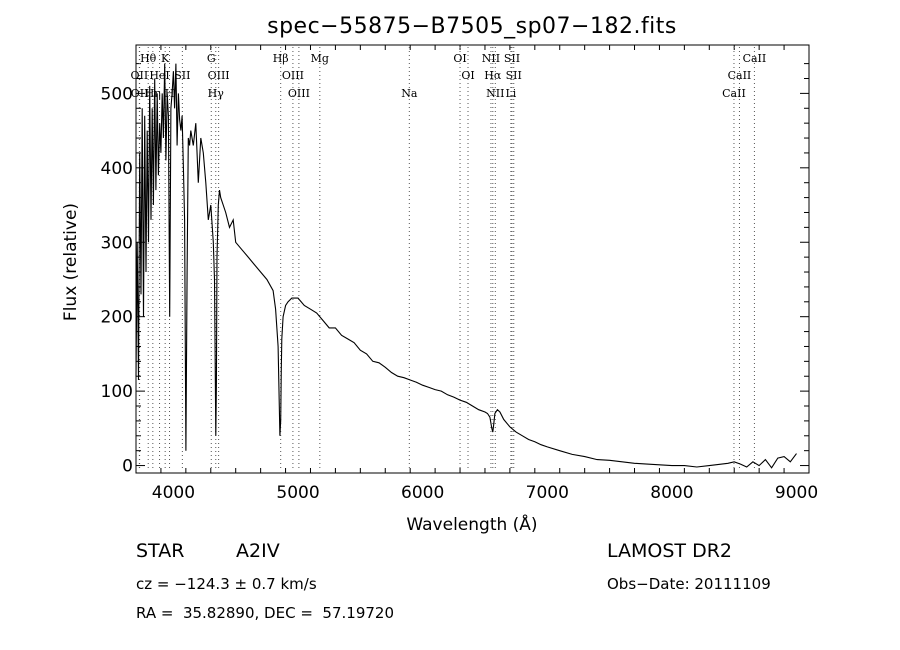 The width and height of the screenshot is (900, 650). Describe the element at coordinates (117, 243) in the screenshot. I see `y-tick-label: 300` at that location.